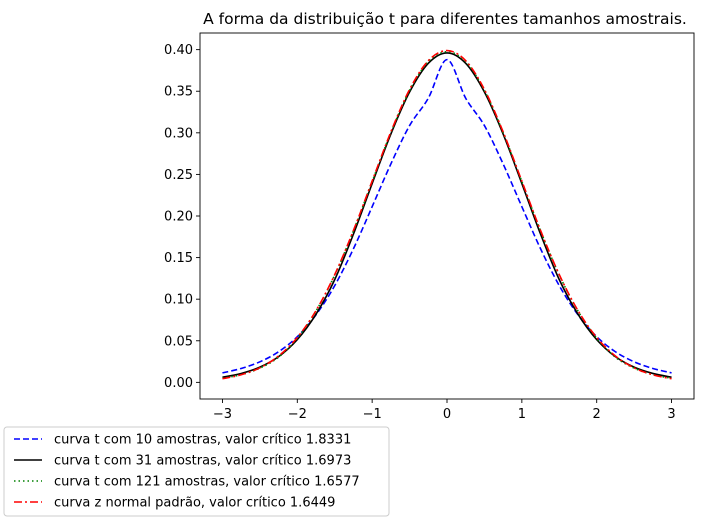  I want to click on x-tick-label: −2, so click(297, 414).